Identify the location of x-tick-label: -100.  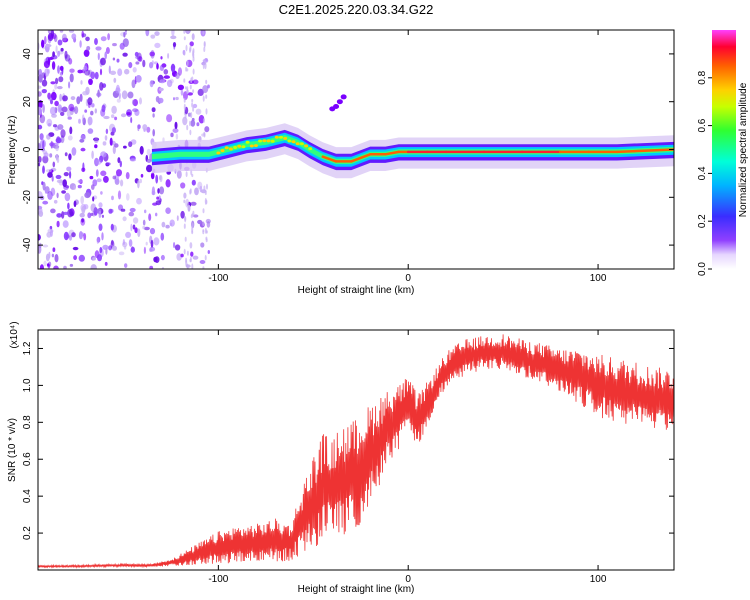
(218, 278).